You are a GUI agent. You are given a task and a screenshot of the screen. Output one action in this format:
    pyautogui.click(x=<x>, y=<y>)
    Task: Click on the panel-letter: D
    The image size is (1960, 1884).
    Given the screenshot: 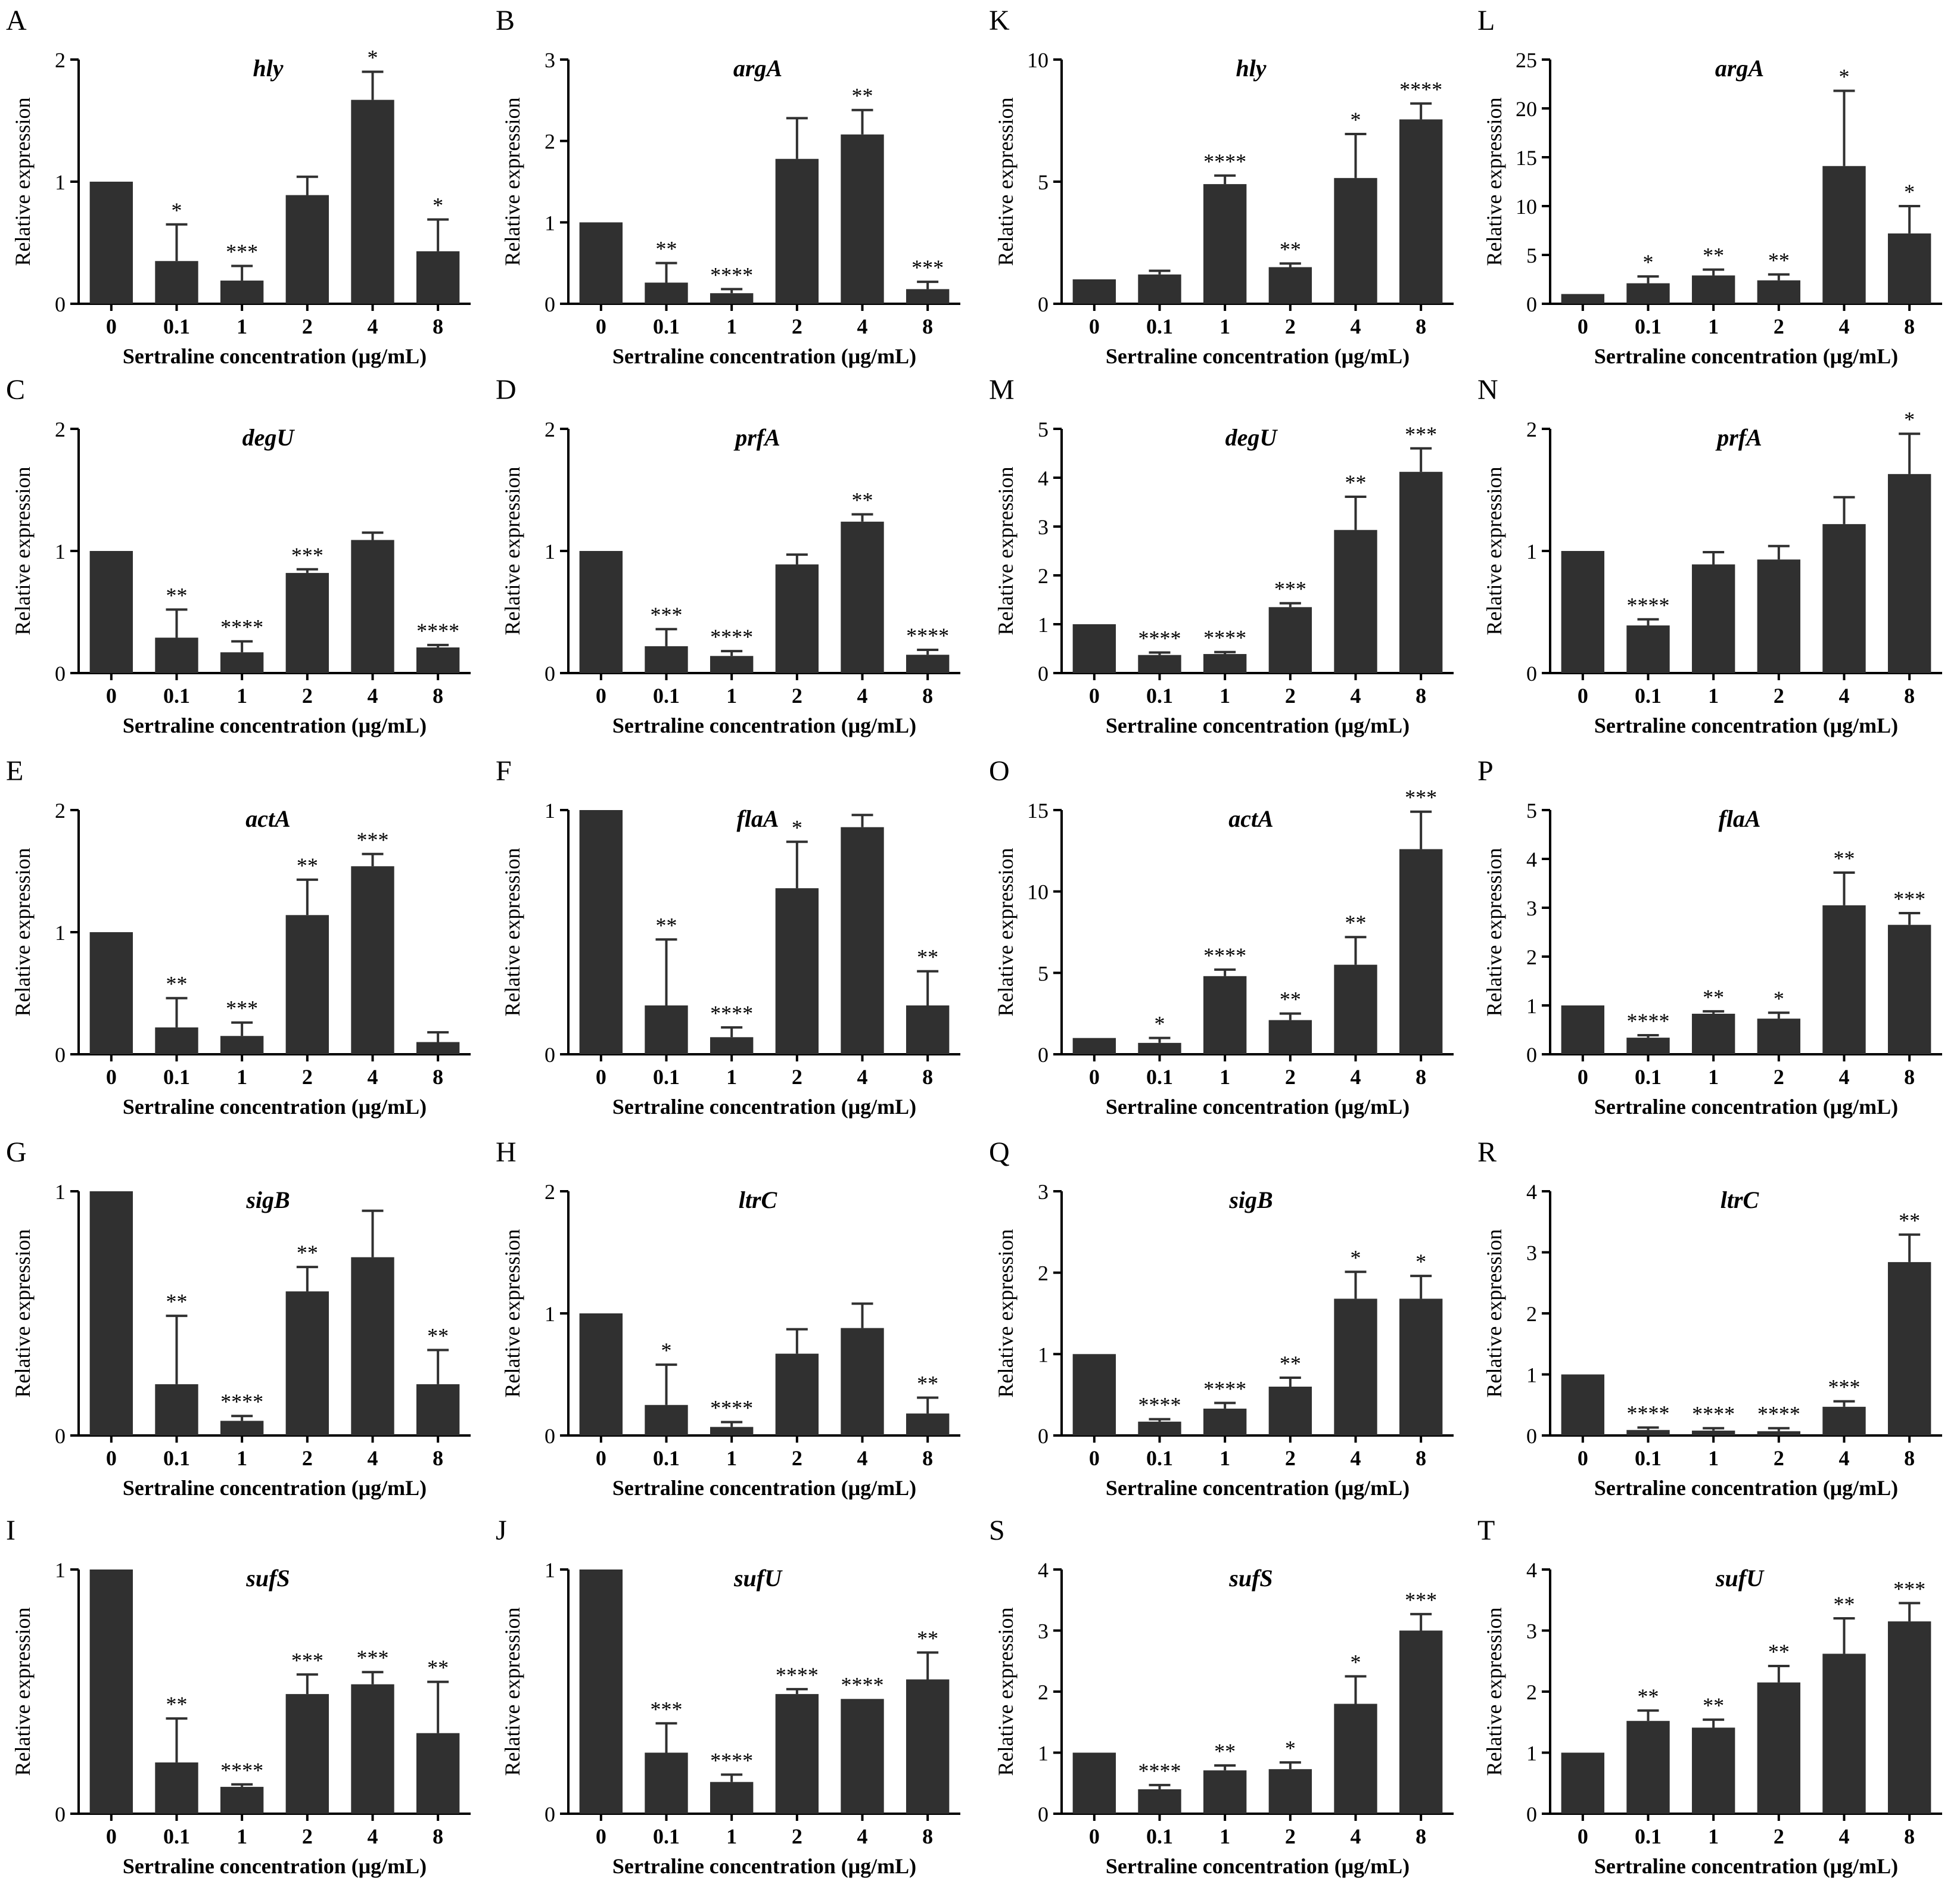 What is the action you would take?
    pyautogui.click(x=506, y=390)
    